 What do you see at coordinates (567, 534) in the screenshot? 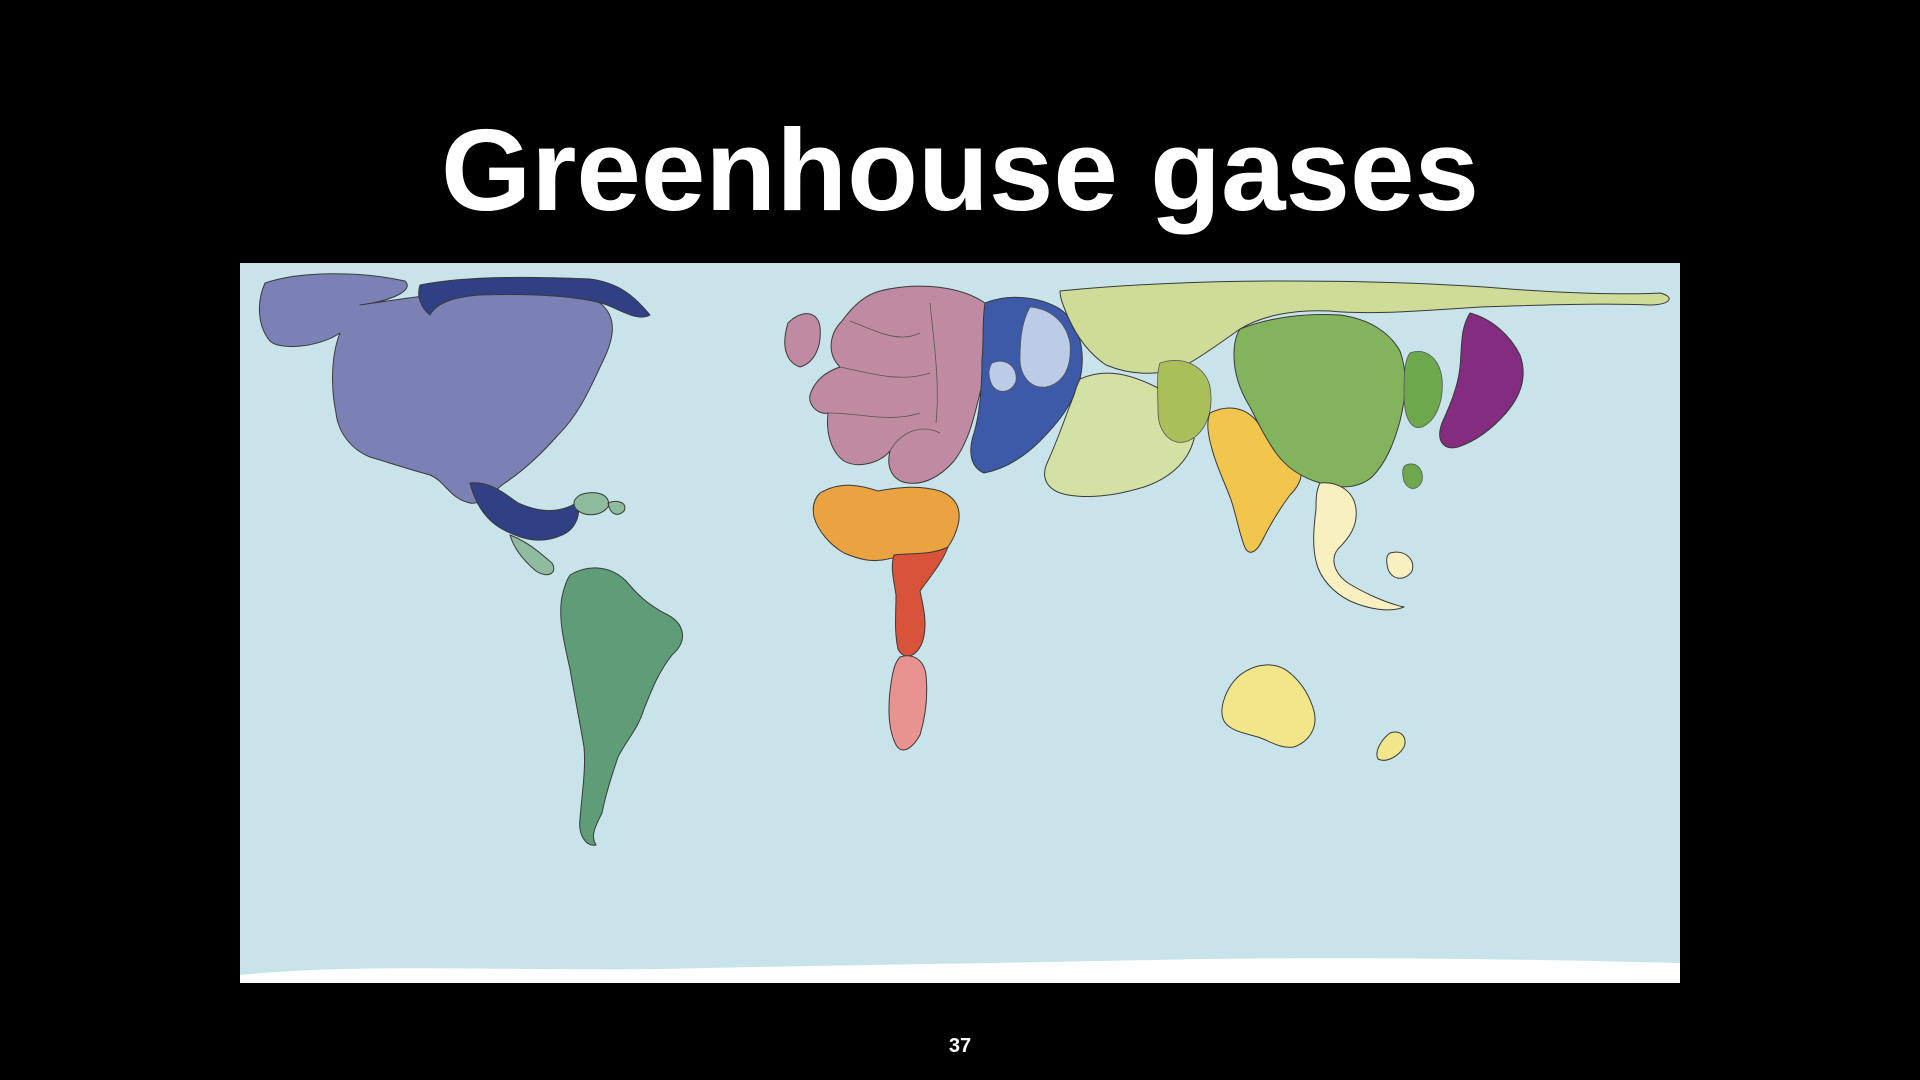
I see `region-central-caribbean` at bounding box center [567, 534].